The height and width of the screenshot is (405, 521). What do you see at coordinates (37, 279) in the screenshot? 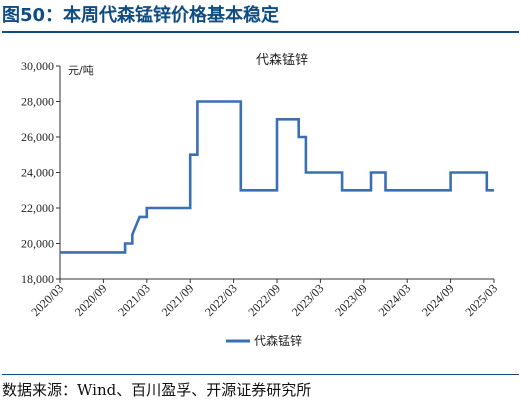
I see `y-tick-label: 18,000` at bounding box center [37, 279].